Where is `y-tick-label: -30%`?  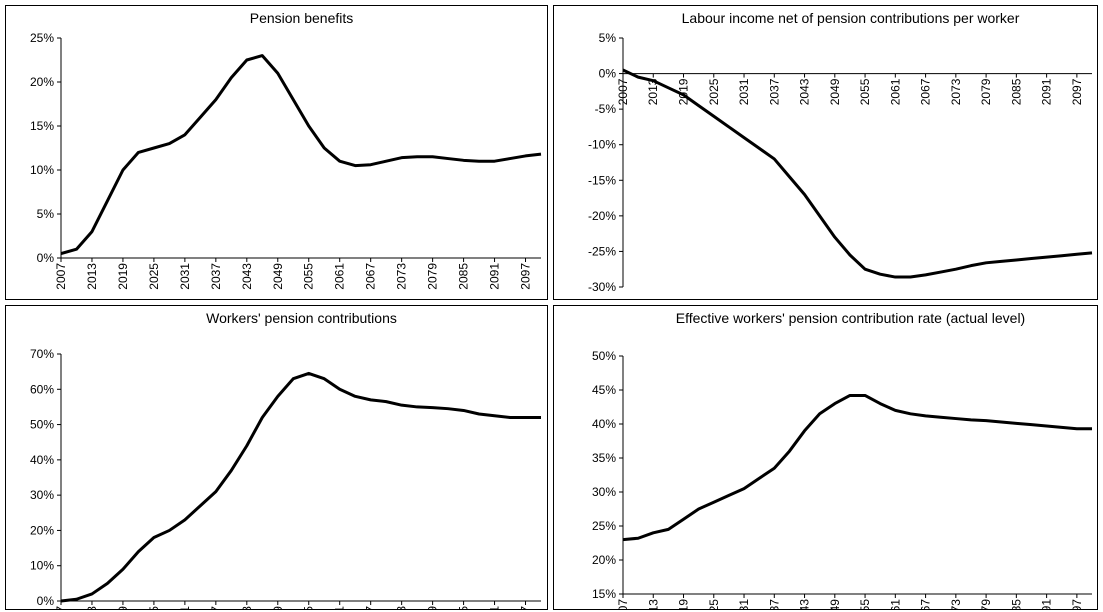 y-tick-label: -30% is located at coordinates (602, 287).